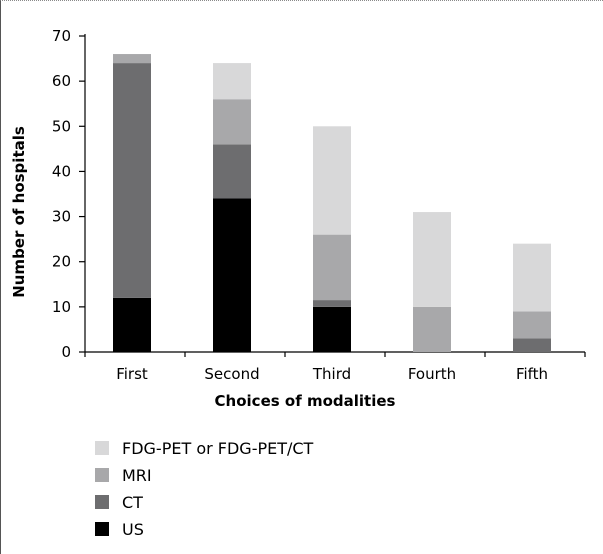 The height and width of the screenshot is (554, 603). Describe the element at coordinates (132, 374) in the screenshot. I see `x-tick-label-first: First` at that location.